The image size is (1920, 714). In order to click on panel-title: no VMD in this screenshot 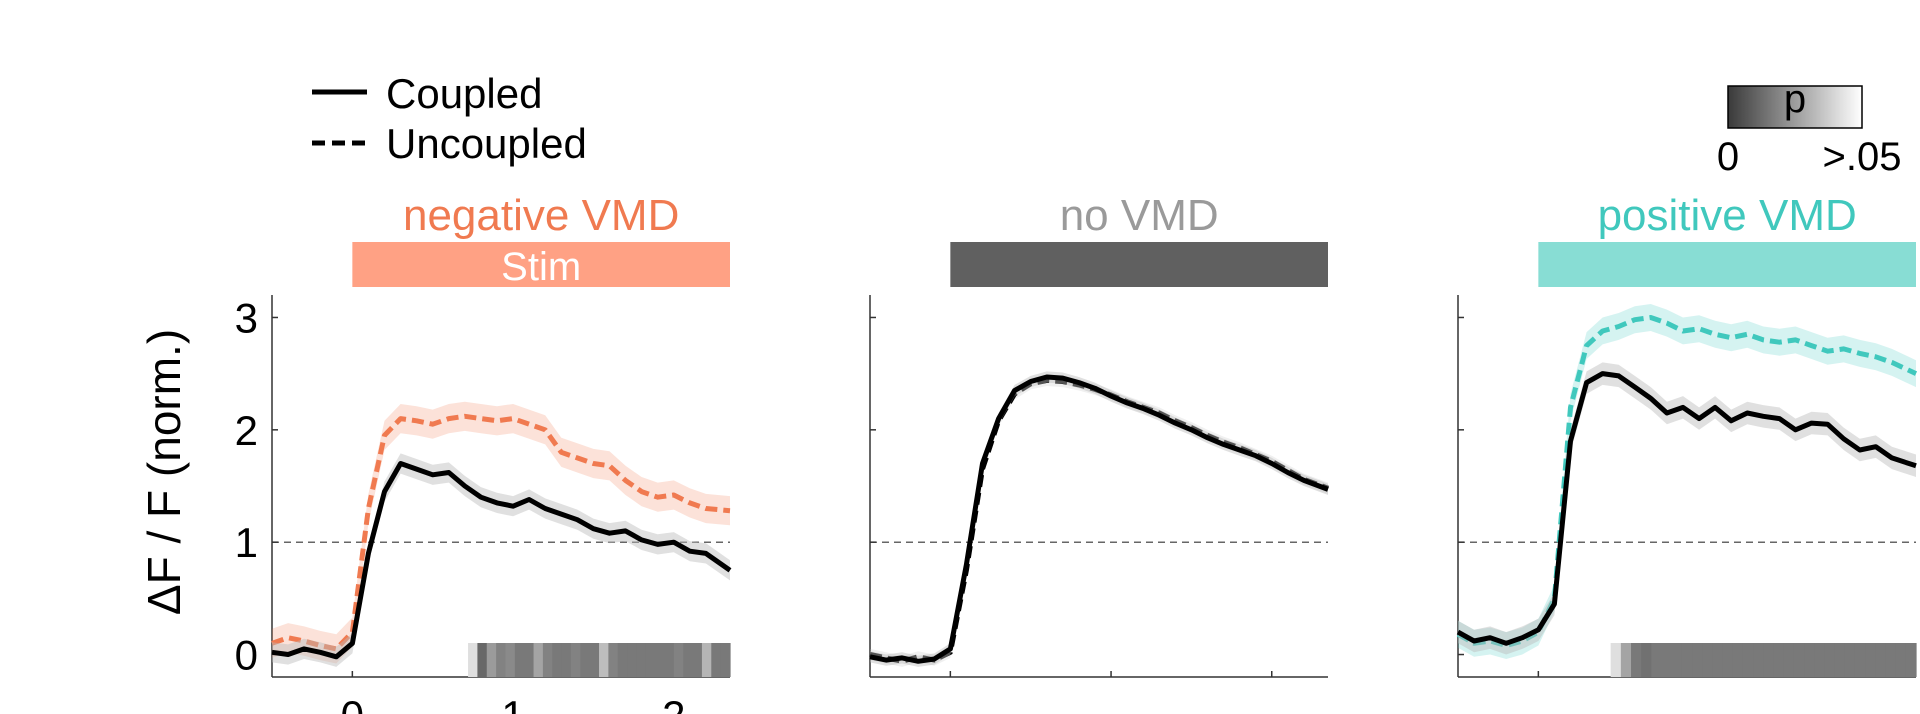, I will do `click(1139, 215)`.